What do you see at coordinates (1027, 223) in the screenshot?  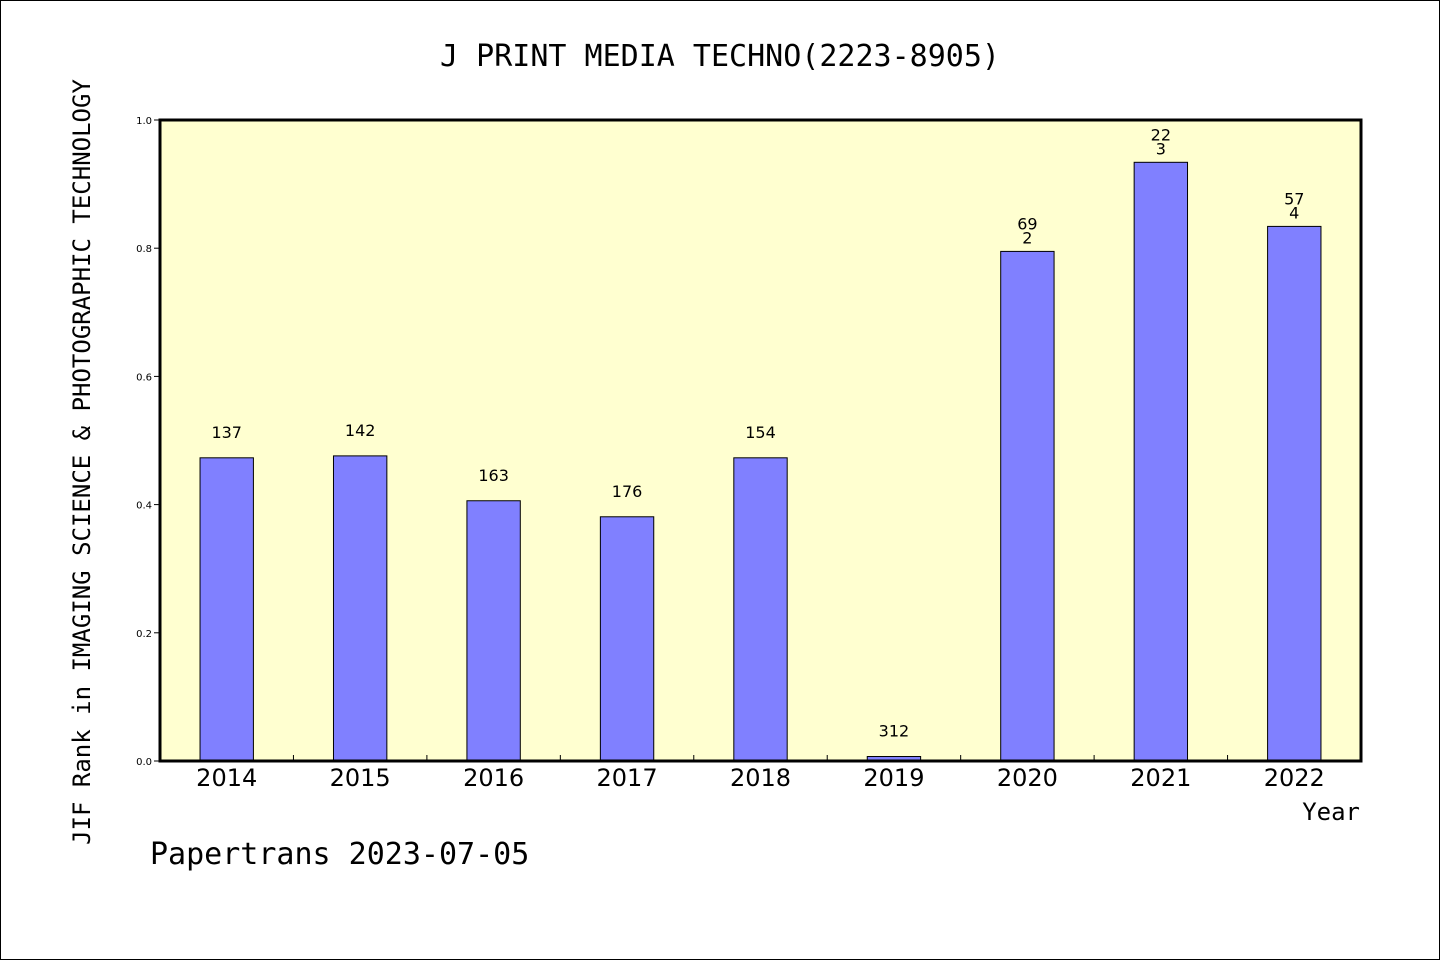 I see `data-label: 69` at bounding box center [1027, 223].